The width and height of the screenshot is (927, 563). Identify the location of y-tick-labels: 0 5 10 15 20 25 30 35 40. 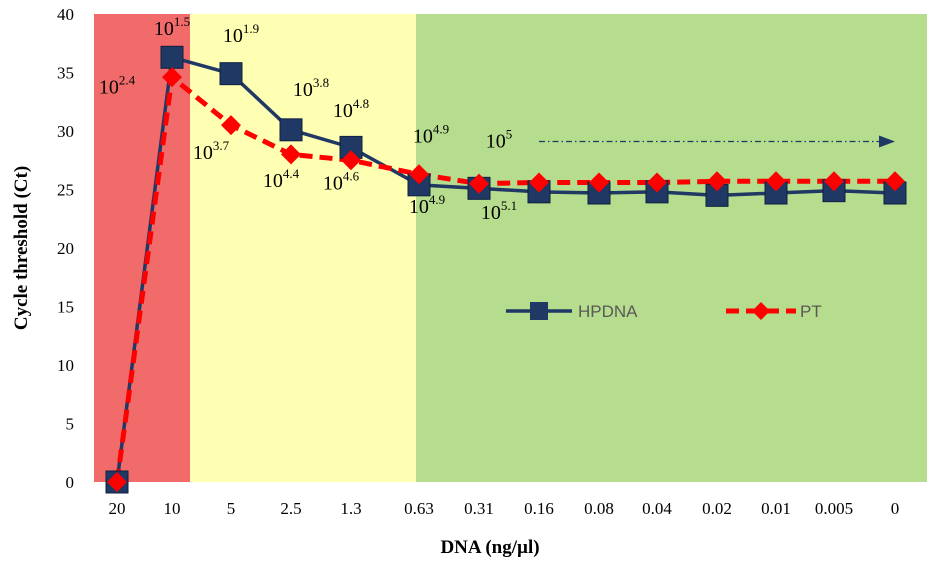
(65, 248).